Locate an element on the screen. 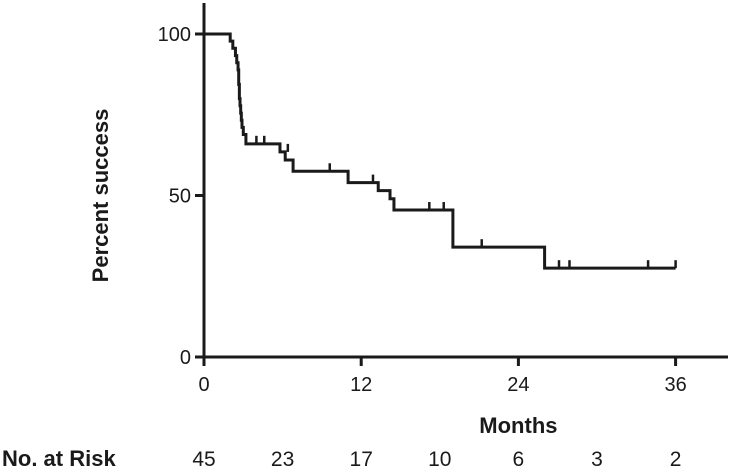 The width and height of the screenshot is (738, 468). y-tick-label: 50 is located at coordinates (180, 197).